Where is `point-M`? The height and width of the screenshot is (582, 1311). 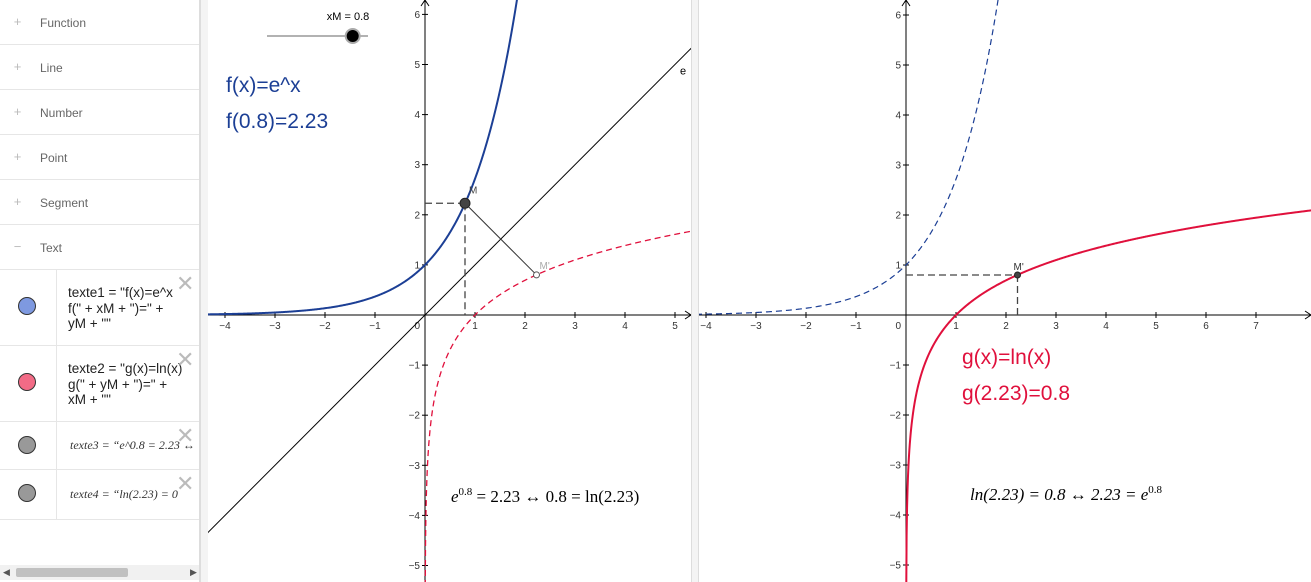 point-M is located at coordinates (465, 203).